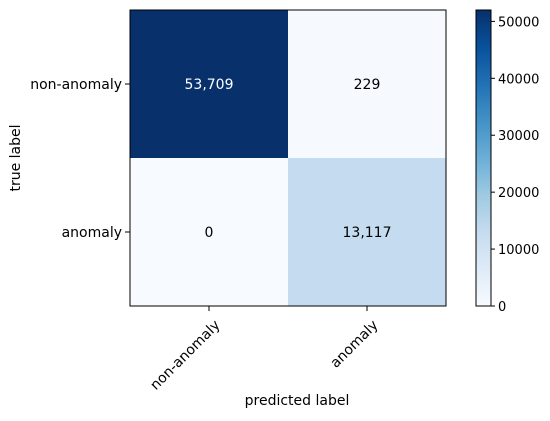 Image resolution: width=550 pixels, height=421 pixels. What do you see at coordinates (76, 85) in the screenshot?
I see `y-tick-label: non-anomaly` at bounding box center [76, 85].